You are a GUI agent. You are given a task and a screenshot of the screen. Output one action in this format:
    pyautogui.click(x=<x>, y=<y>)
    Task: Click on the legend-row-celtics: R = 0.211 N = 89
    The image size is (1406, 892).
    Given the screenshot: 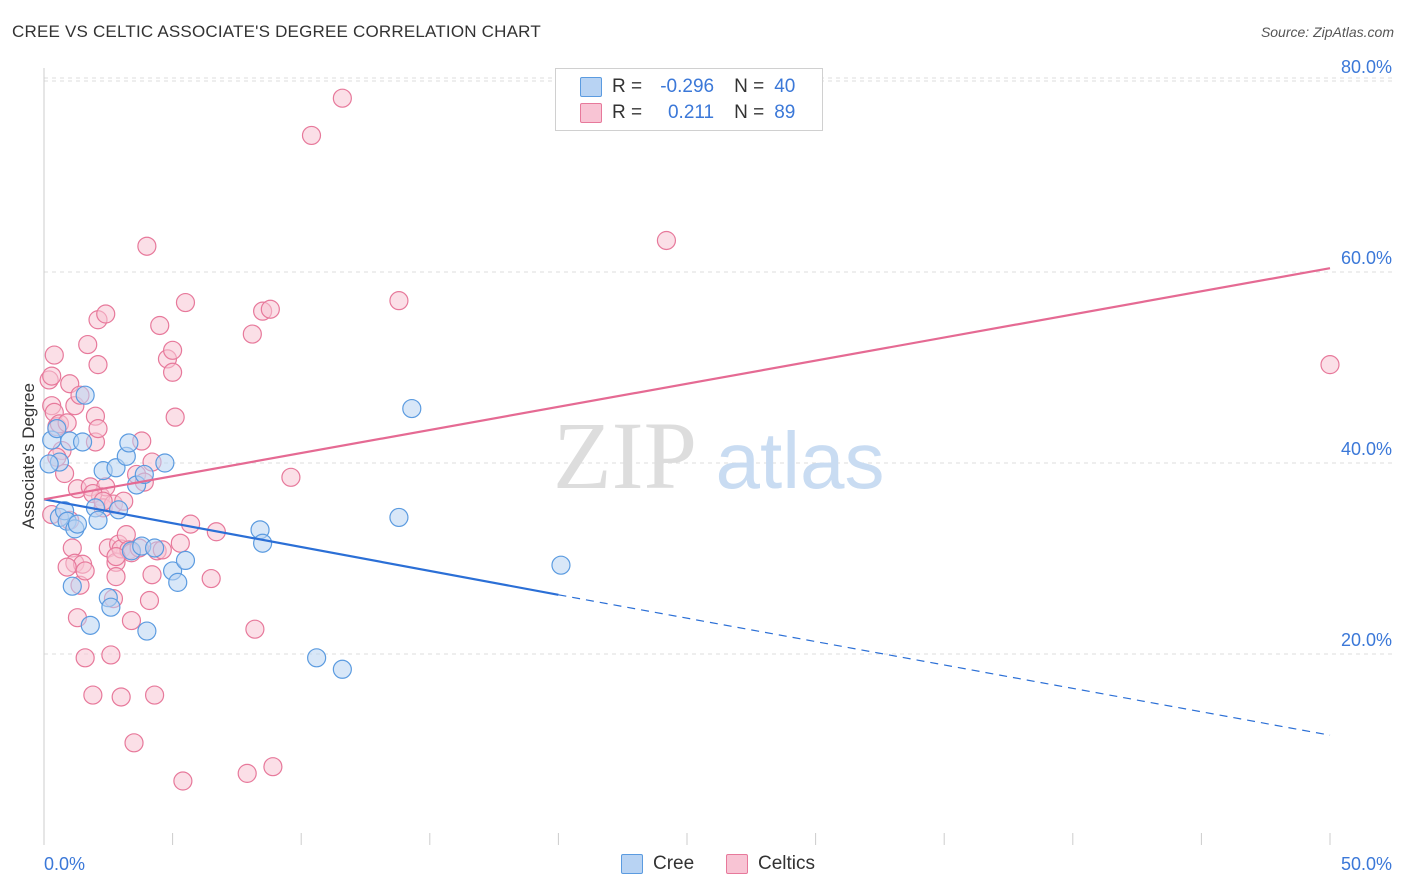 What is the action you would take?
    pyautogui.click(x=687, y=113)
    